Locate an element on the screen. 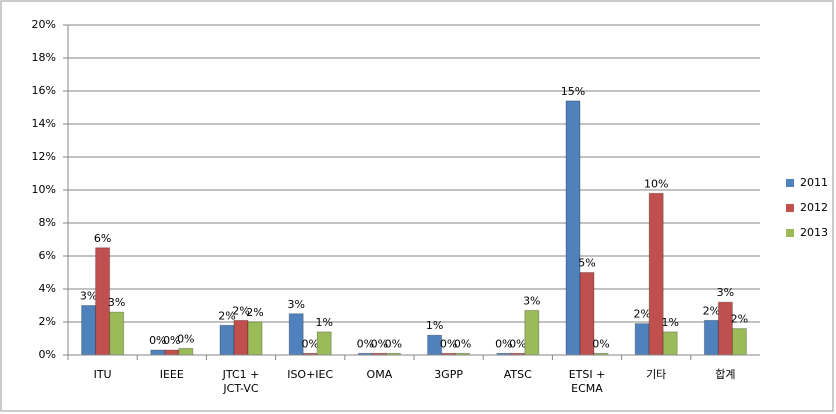 This screenshot has height=414, width=836. y-tick-label: 12% is located at coordinates (44, 156).